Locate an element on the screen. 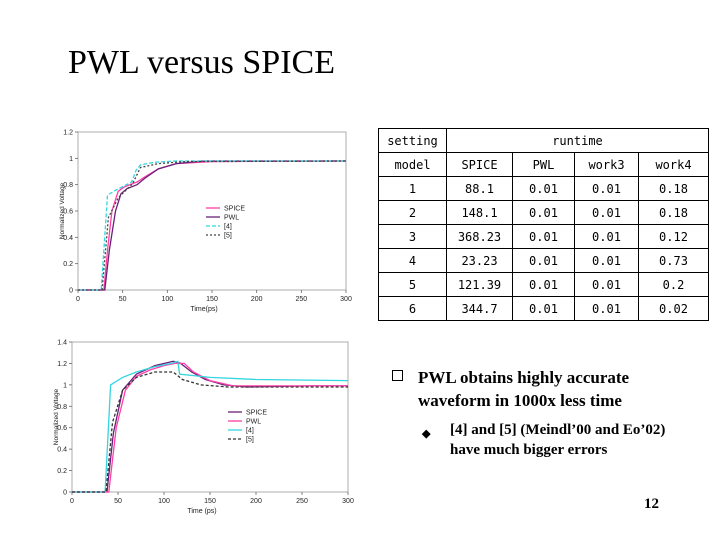  header-pwl: PWL is located at coordinates (543, 164).